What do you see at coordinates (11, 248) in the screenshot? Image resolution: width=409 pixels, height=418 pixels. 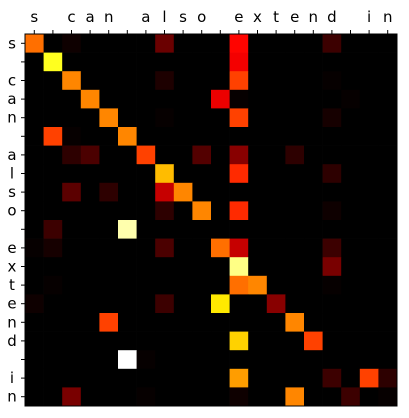 I see `y-tick-label: e` at bounding box center [11, 248].